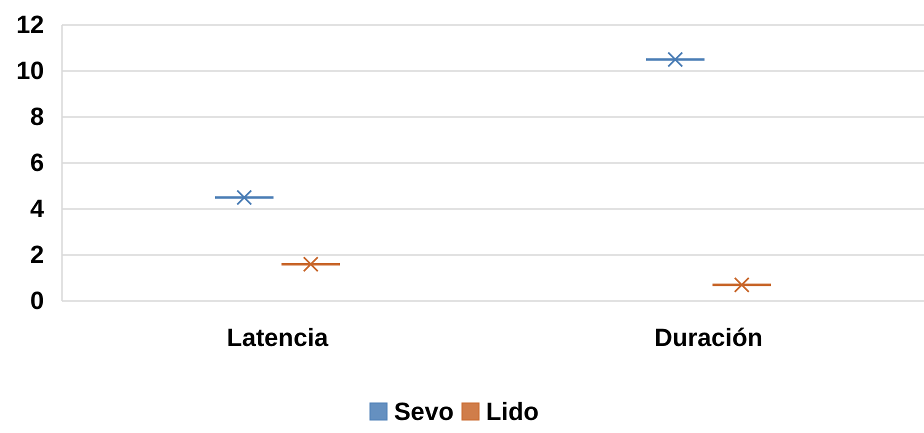  I want to click on y-tick-label: 10, so click(30, 71).